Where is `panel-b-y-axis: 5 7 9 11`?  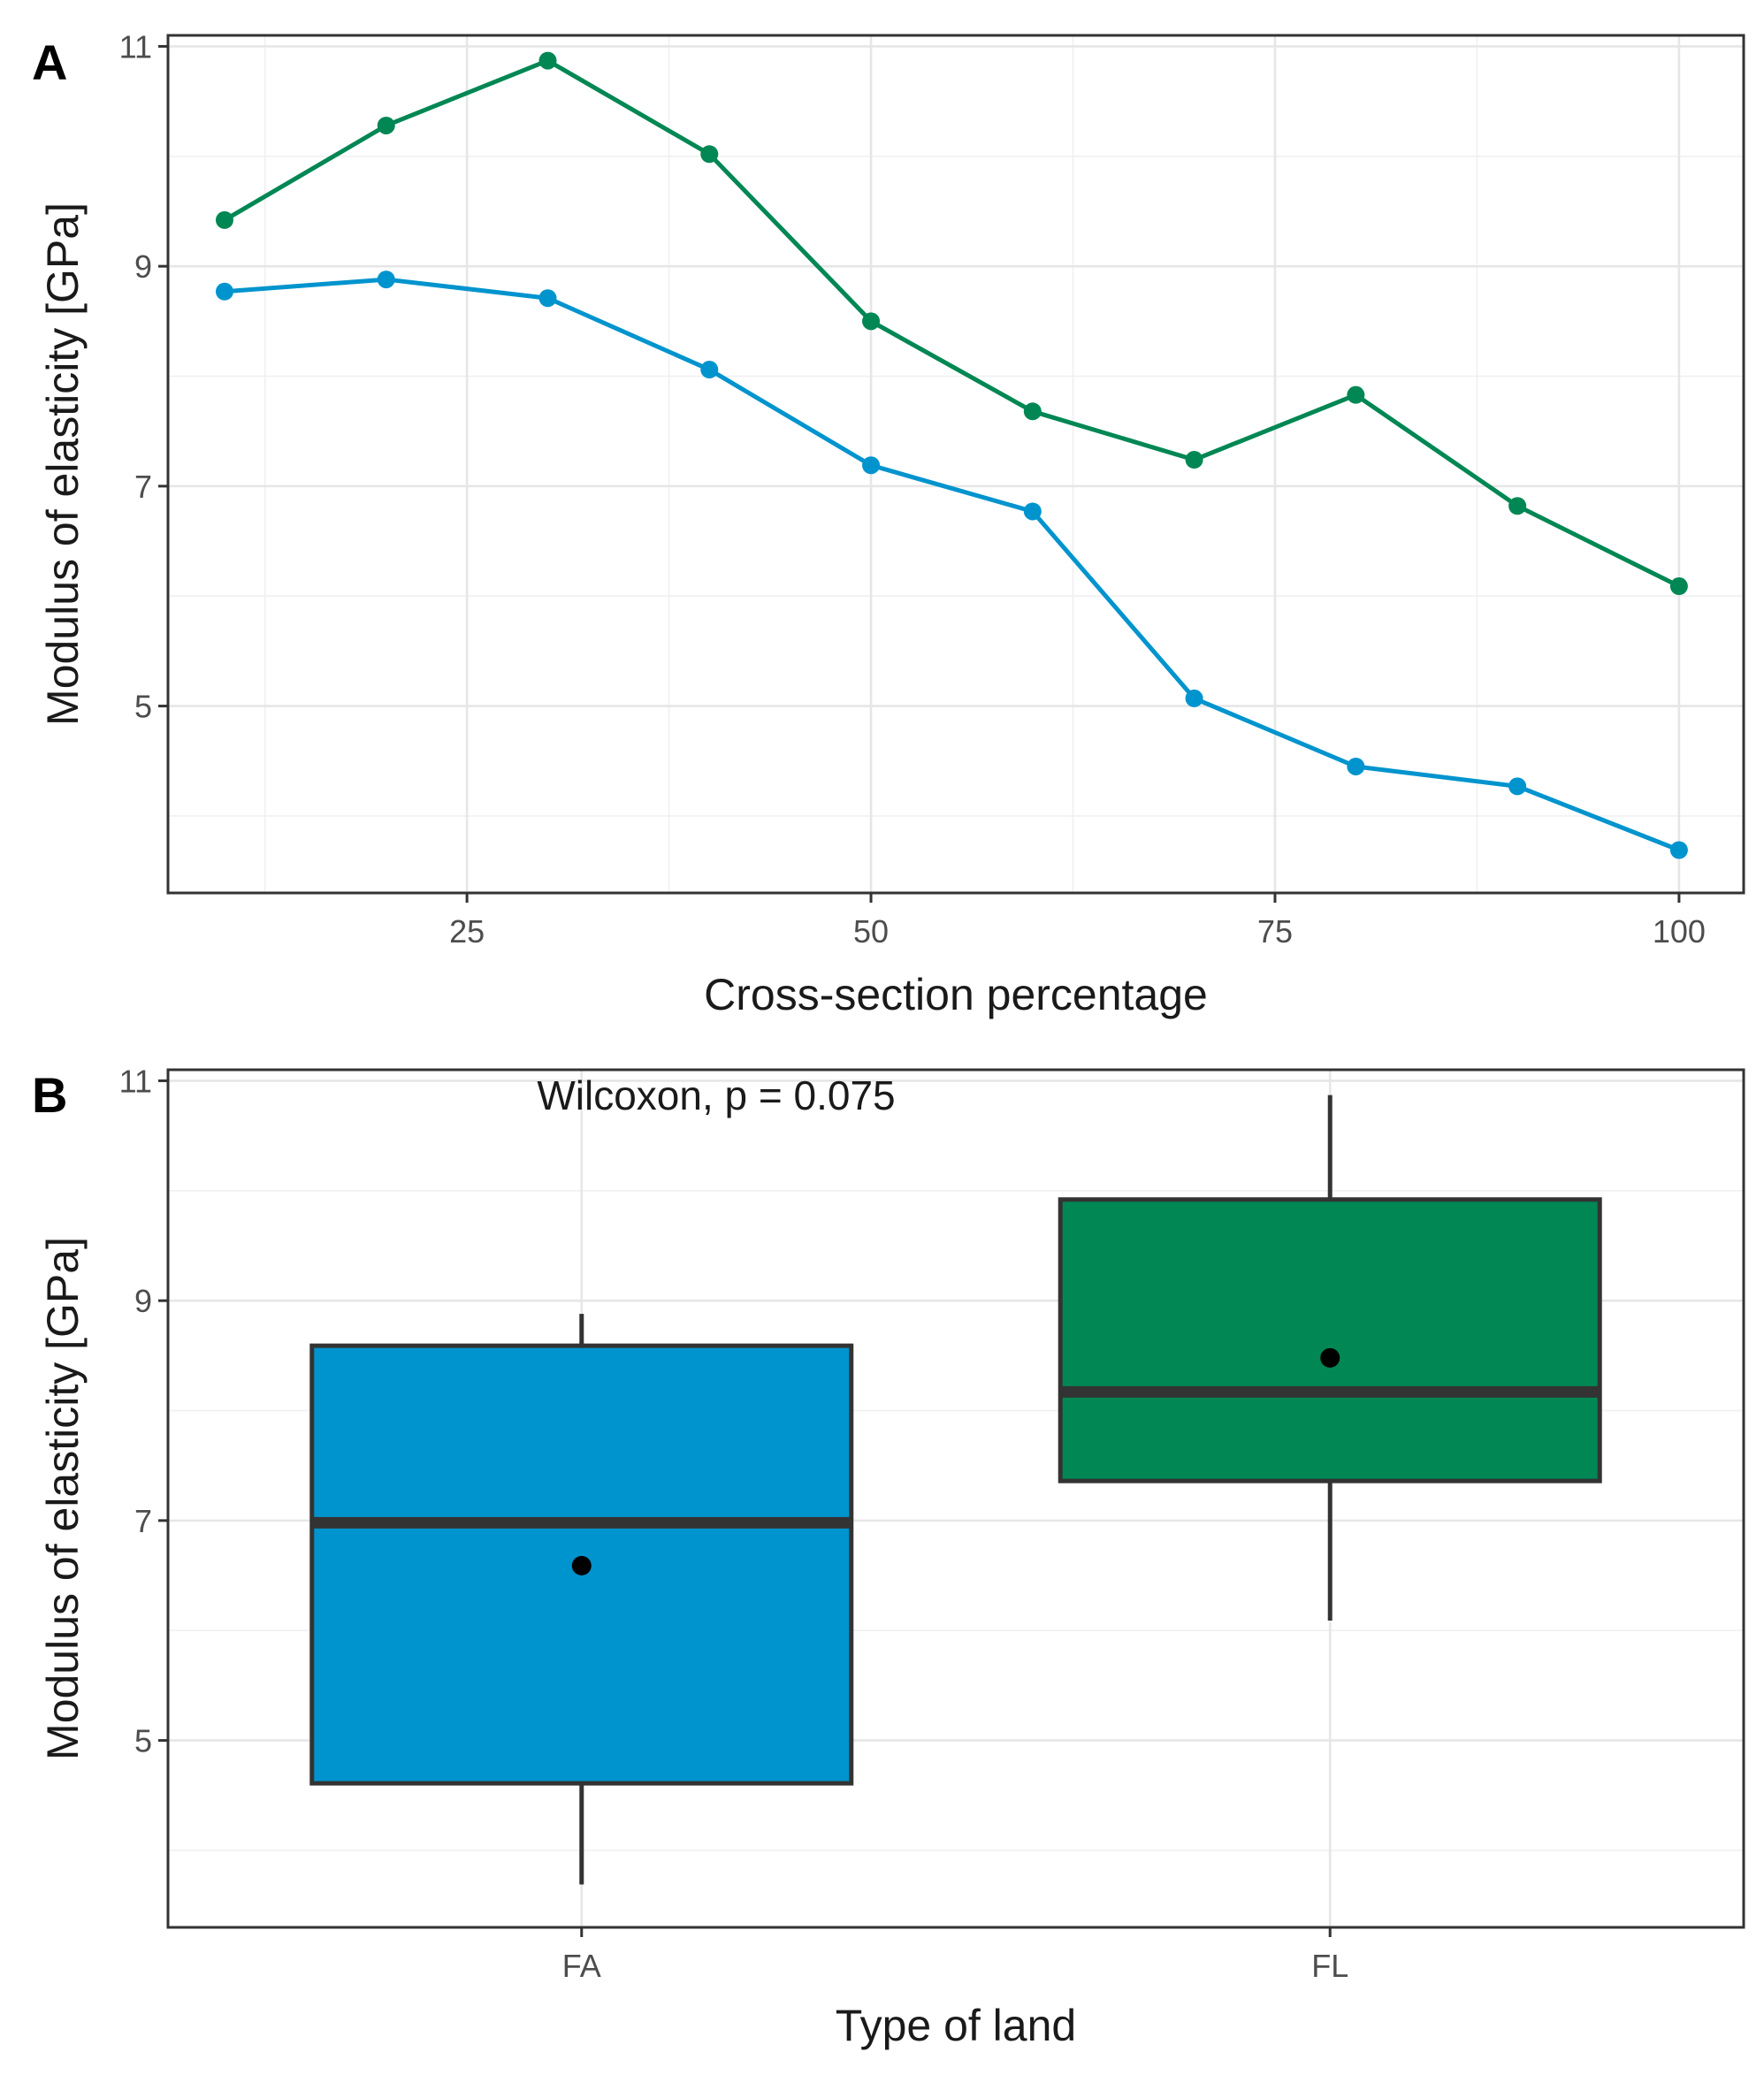 panel-b-y-axis: 5 7 9 11 is located at coordinates (143, 1411).